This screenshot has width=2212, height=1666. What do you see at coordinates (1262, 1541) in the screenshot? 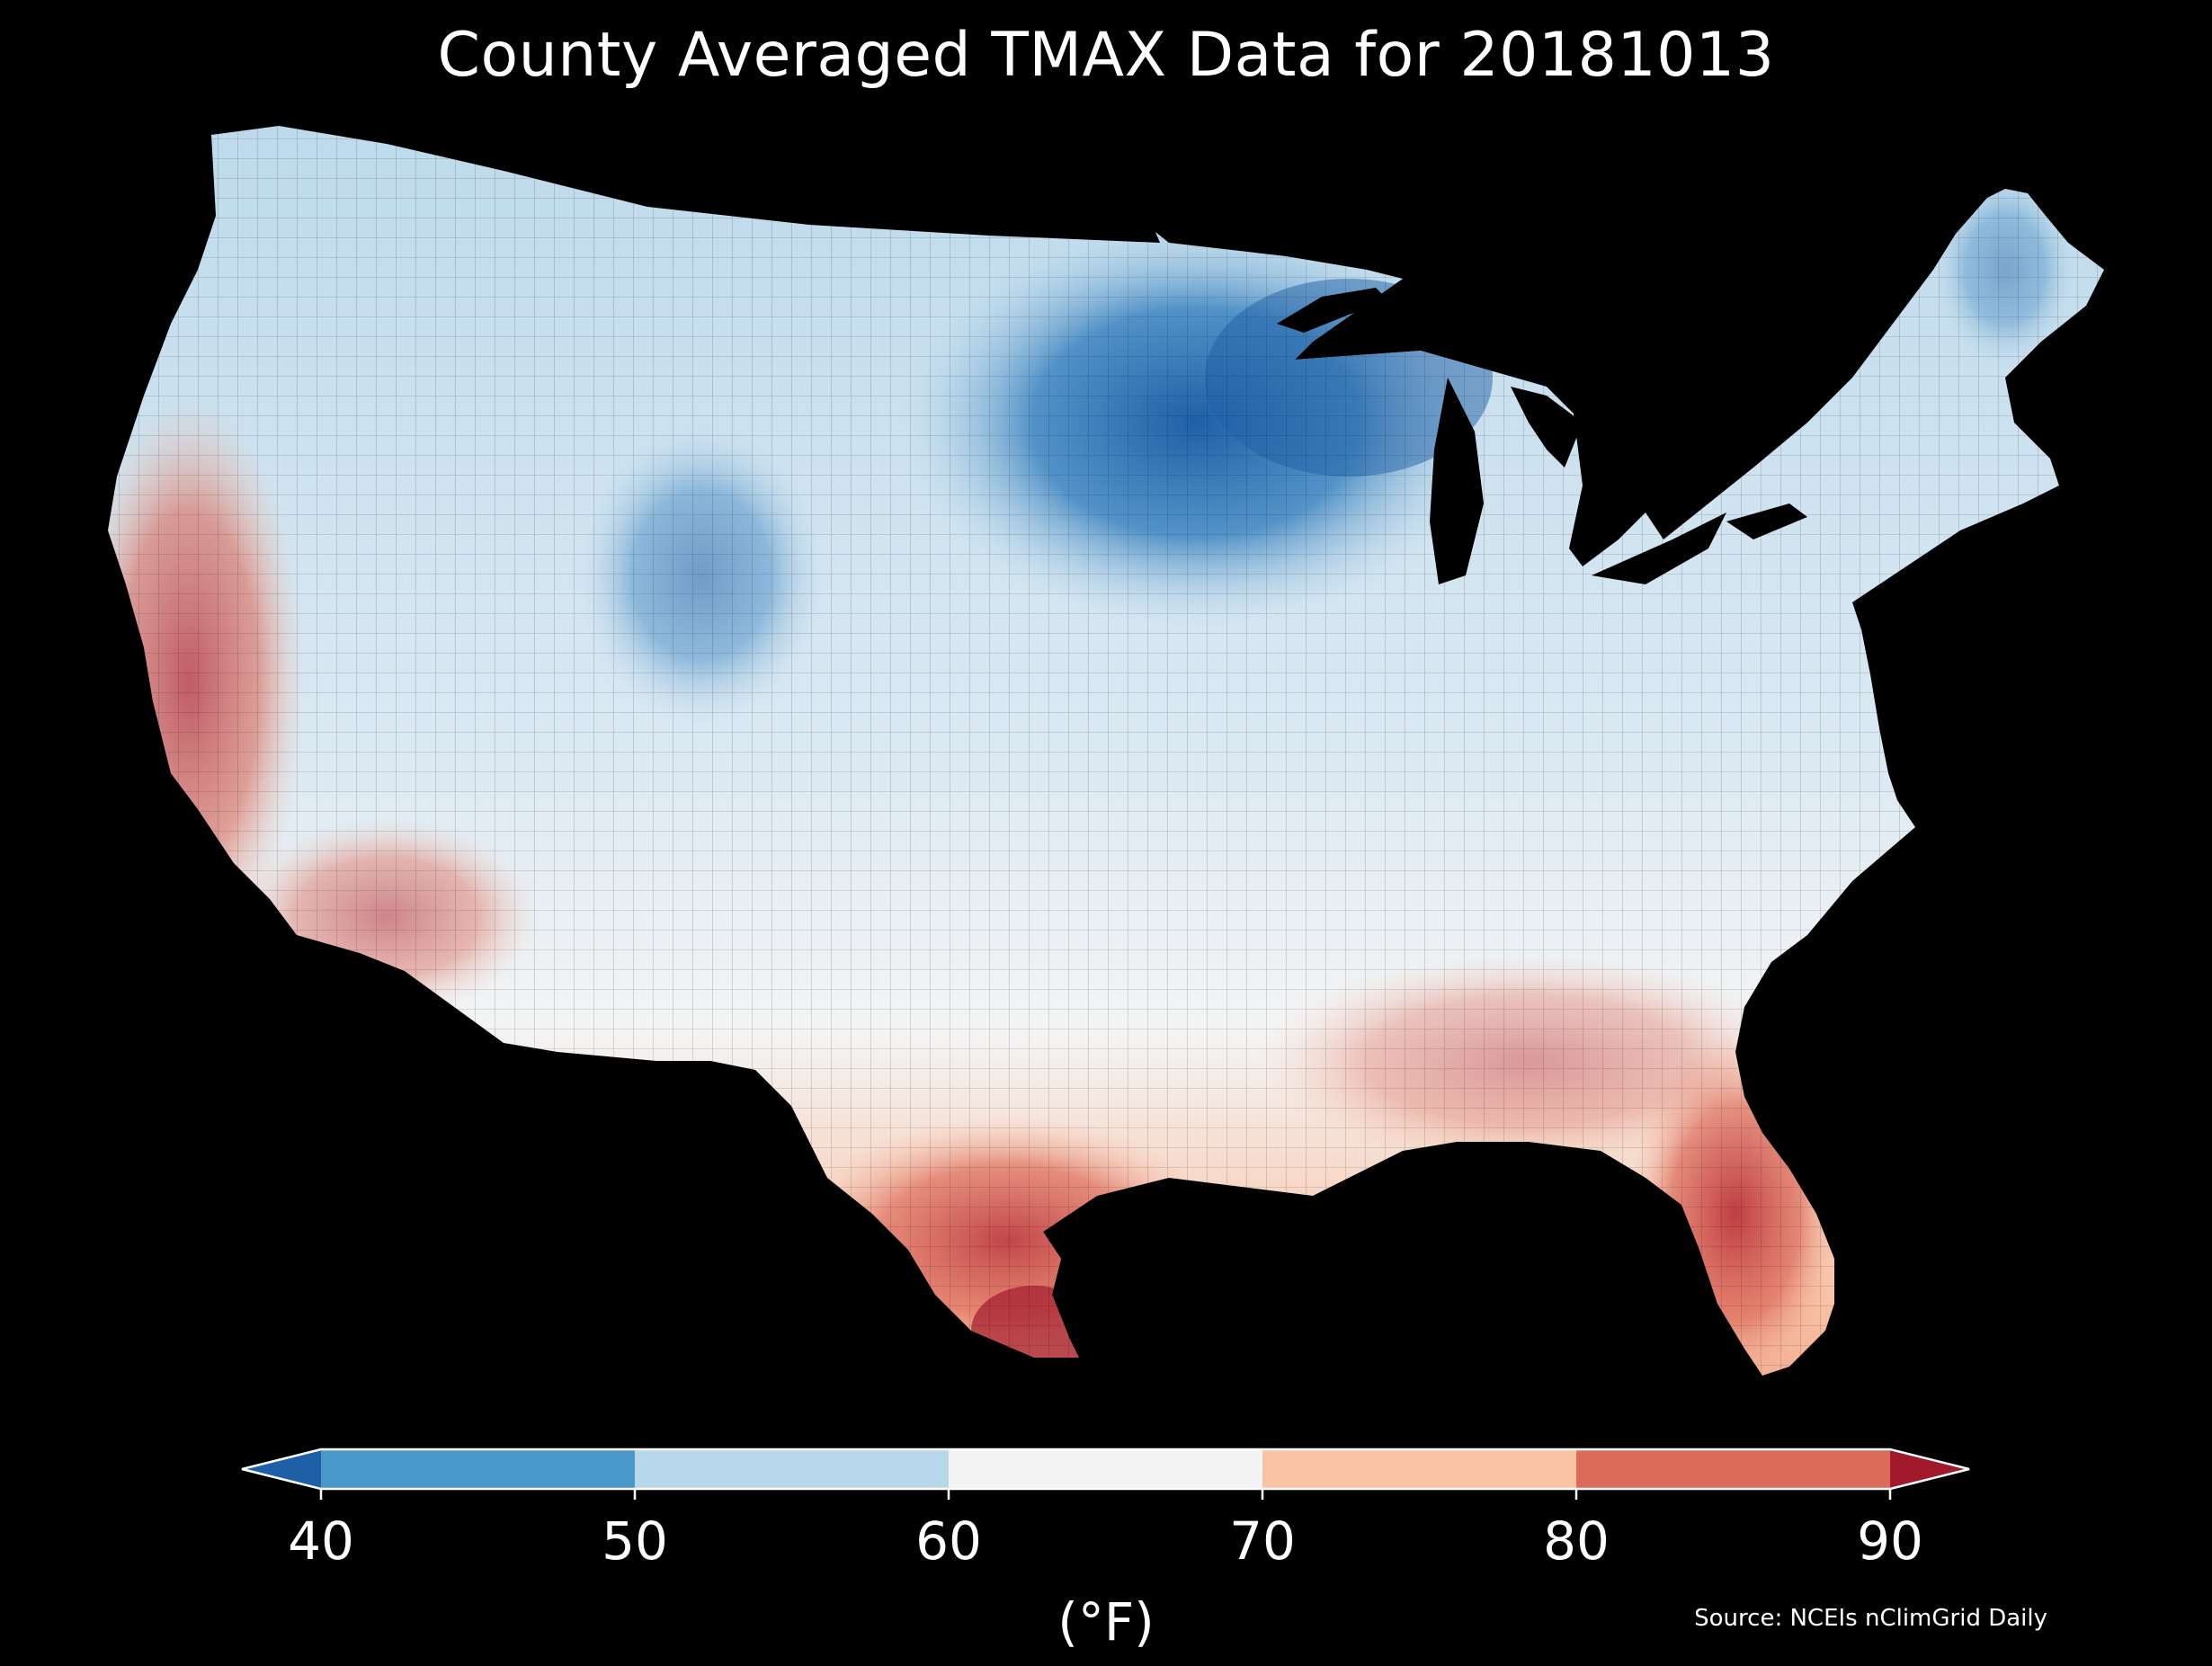
I see `colorbar-tick-label-3: 70` at bounding box center [1262, 1541].